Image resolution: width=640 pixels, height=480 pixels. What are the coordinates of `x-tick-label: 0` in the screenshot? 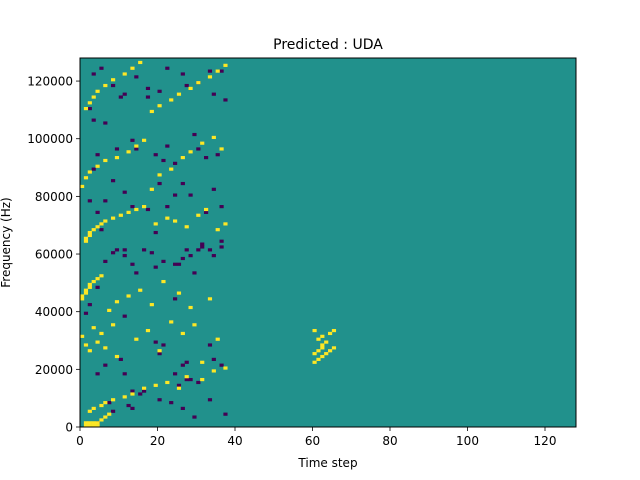 It's located at (80, 441).